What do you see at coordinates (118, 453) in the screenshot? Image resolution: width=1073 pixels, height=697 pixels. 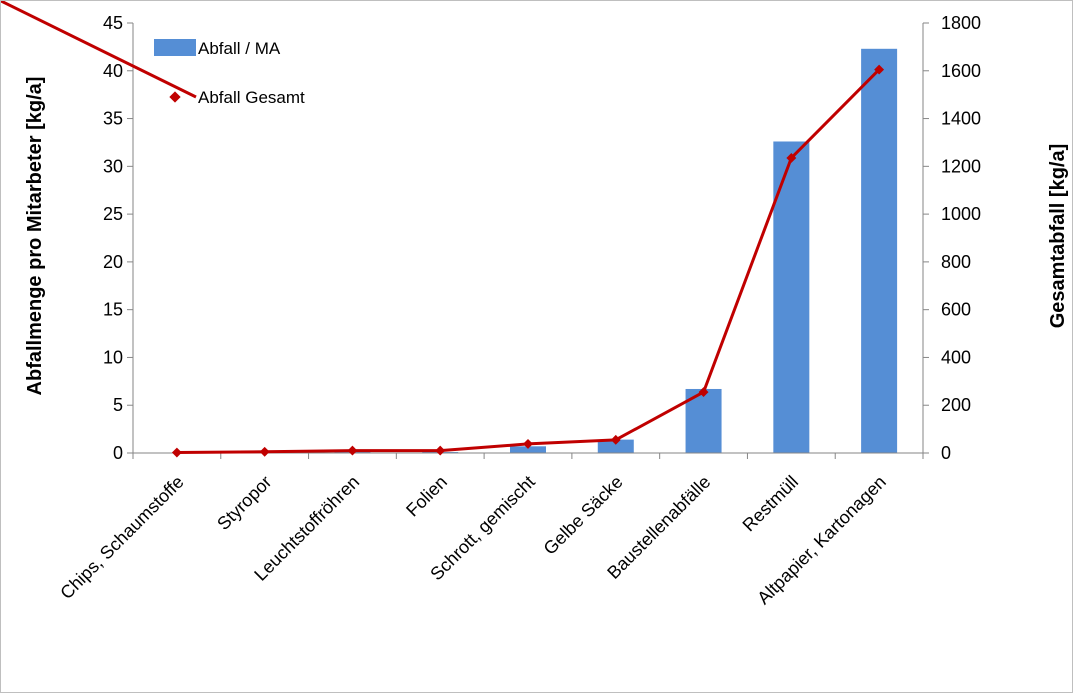 I see `y-tick-label: 0` at bounding box center [118, 453].